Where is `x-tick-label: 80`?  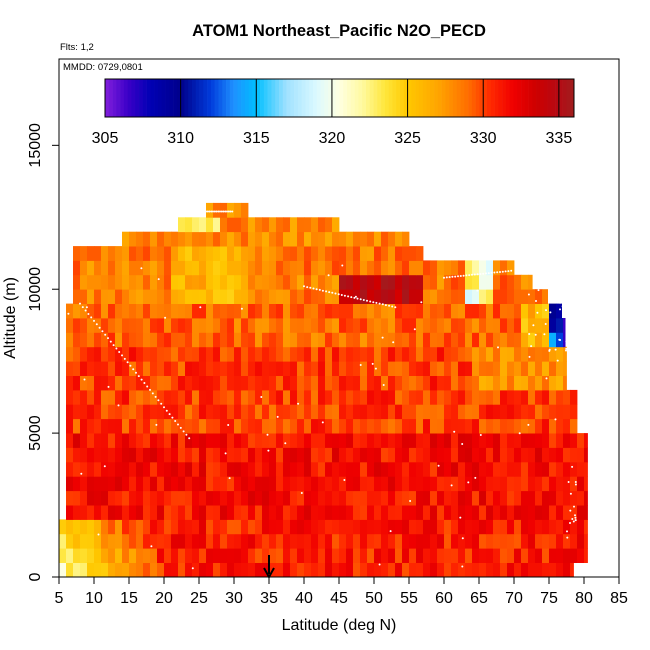 x-tick-label: 80 is located at coordinates (584, 598).